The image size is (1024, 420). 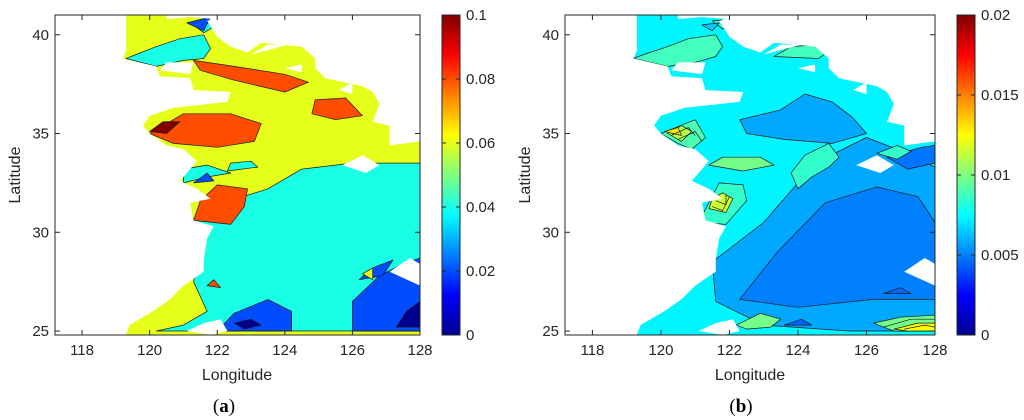 I want to click on colorbar-tick-label: 0.08, so click(x=480, y=79).